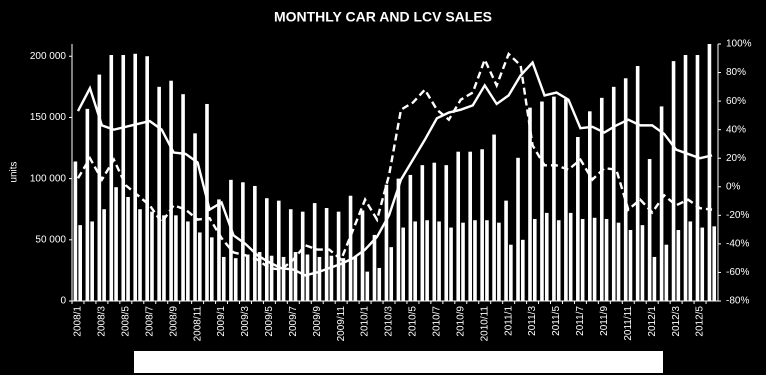 The width and height of the screenshot is (766, 375). I want to click on x-tick-label: 2012/3, so click(676, 321).